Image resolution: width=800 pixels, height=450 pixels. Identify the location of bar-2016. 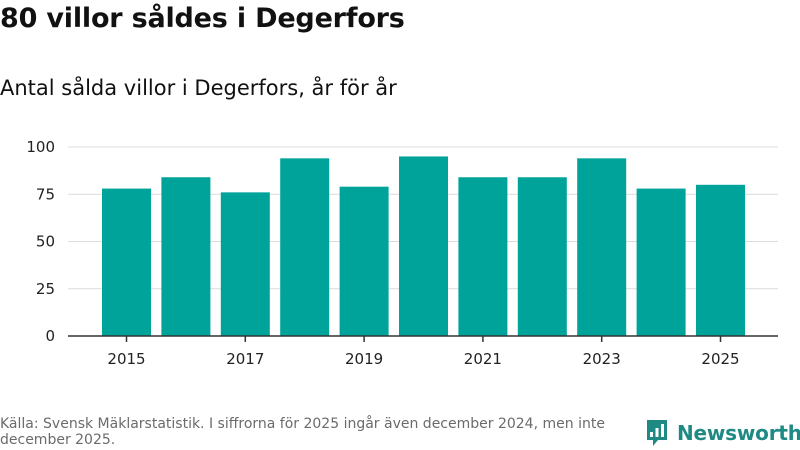
(186, 256).